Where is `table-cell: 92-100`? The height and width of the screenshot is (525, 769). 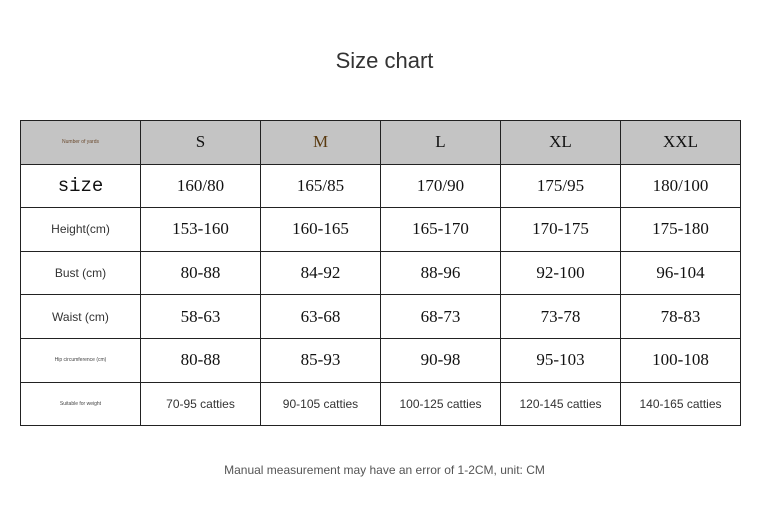 table-cell: 92-100 is located at coordinates (560, 273).